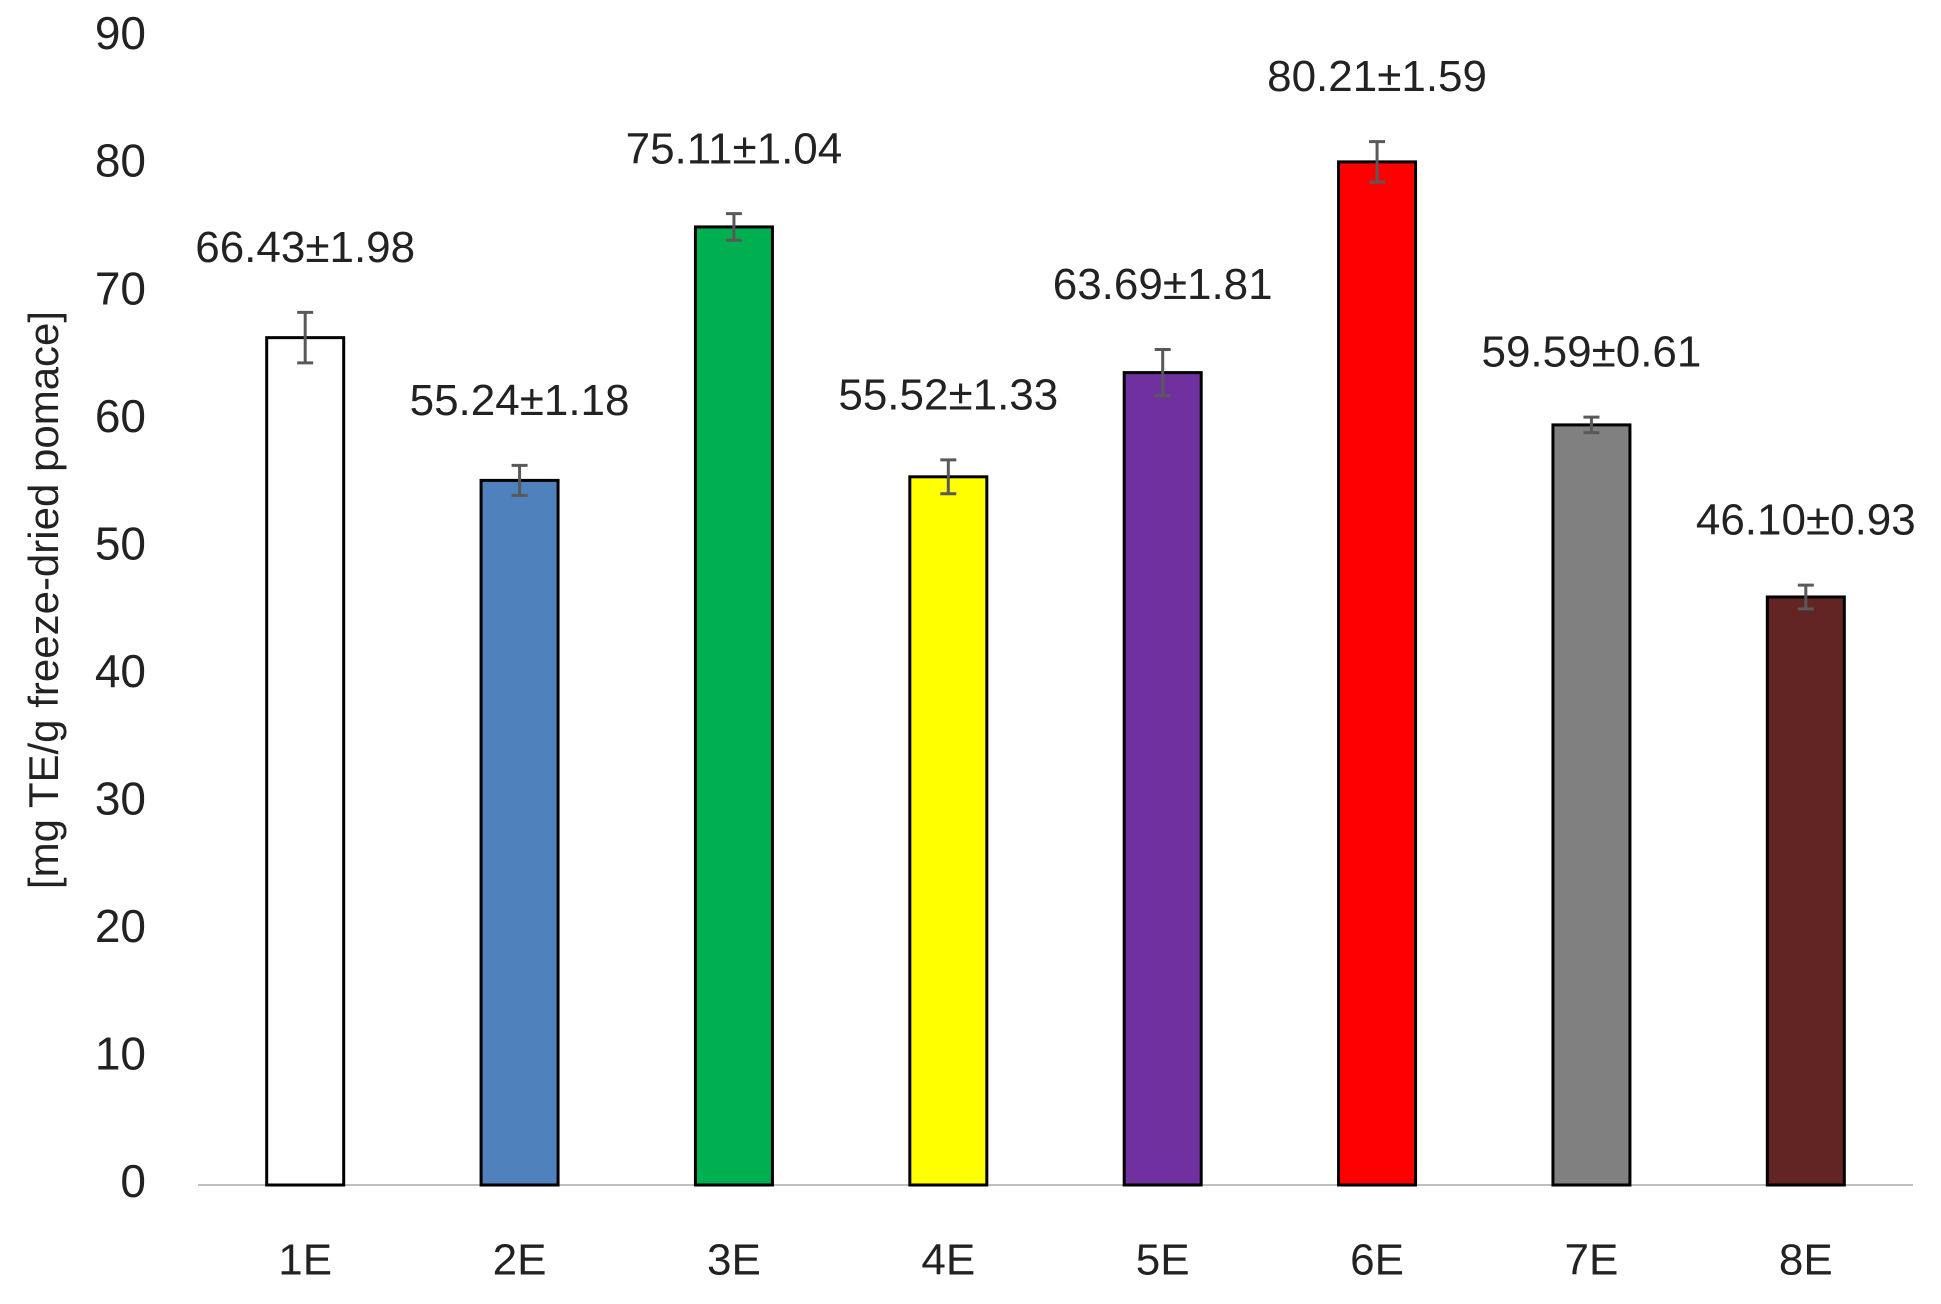 This screenshot has height=1304, width=1941. Describe the element at coordinates (120, 1054) in the screenshot. I see `y-tick-label: 10` at that location.